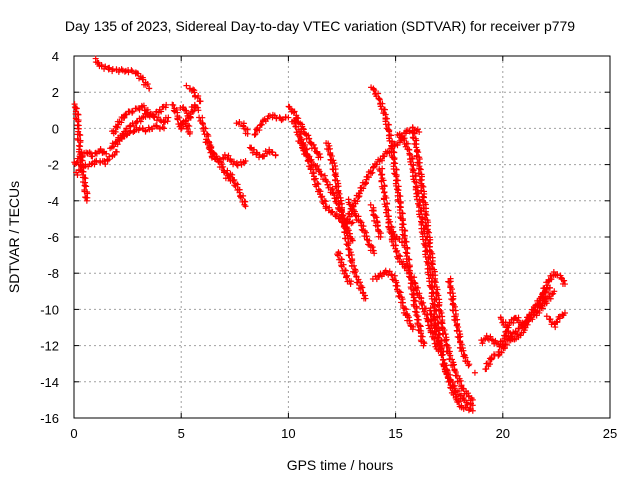  What do you see at coordinates (53, 237) in the screenshot?
I see `y-tick-label: -6` at bounding box center [53, 237].